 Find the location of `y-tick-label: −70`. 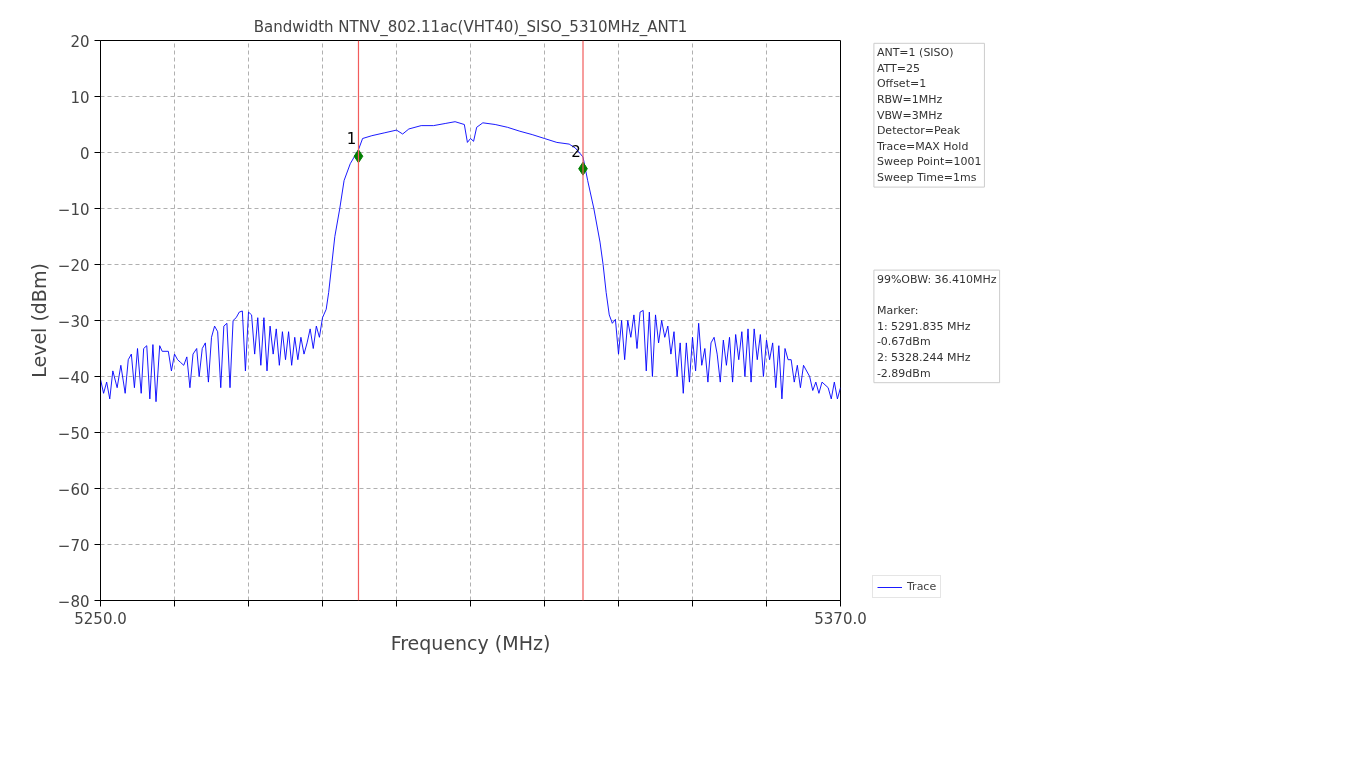

y-tick-label: −70 is located at coordinates (73, 545).